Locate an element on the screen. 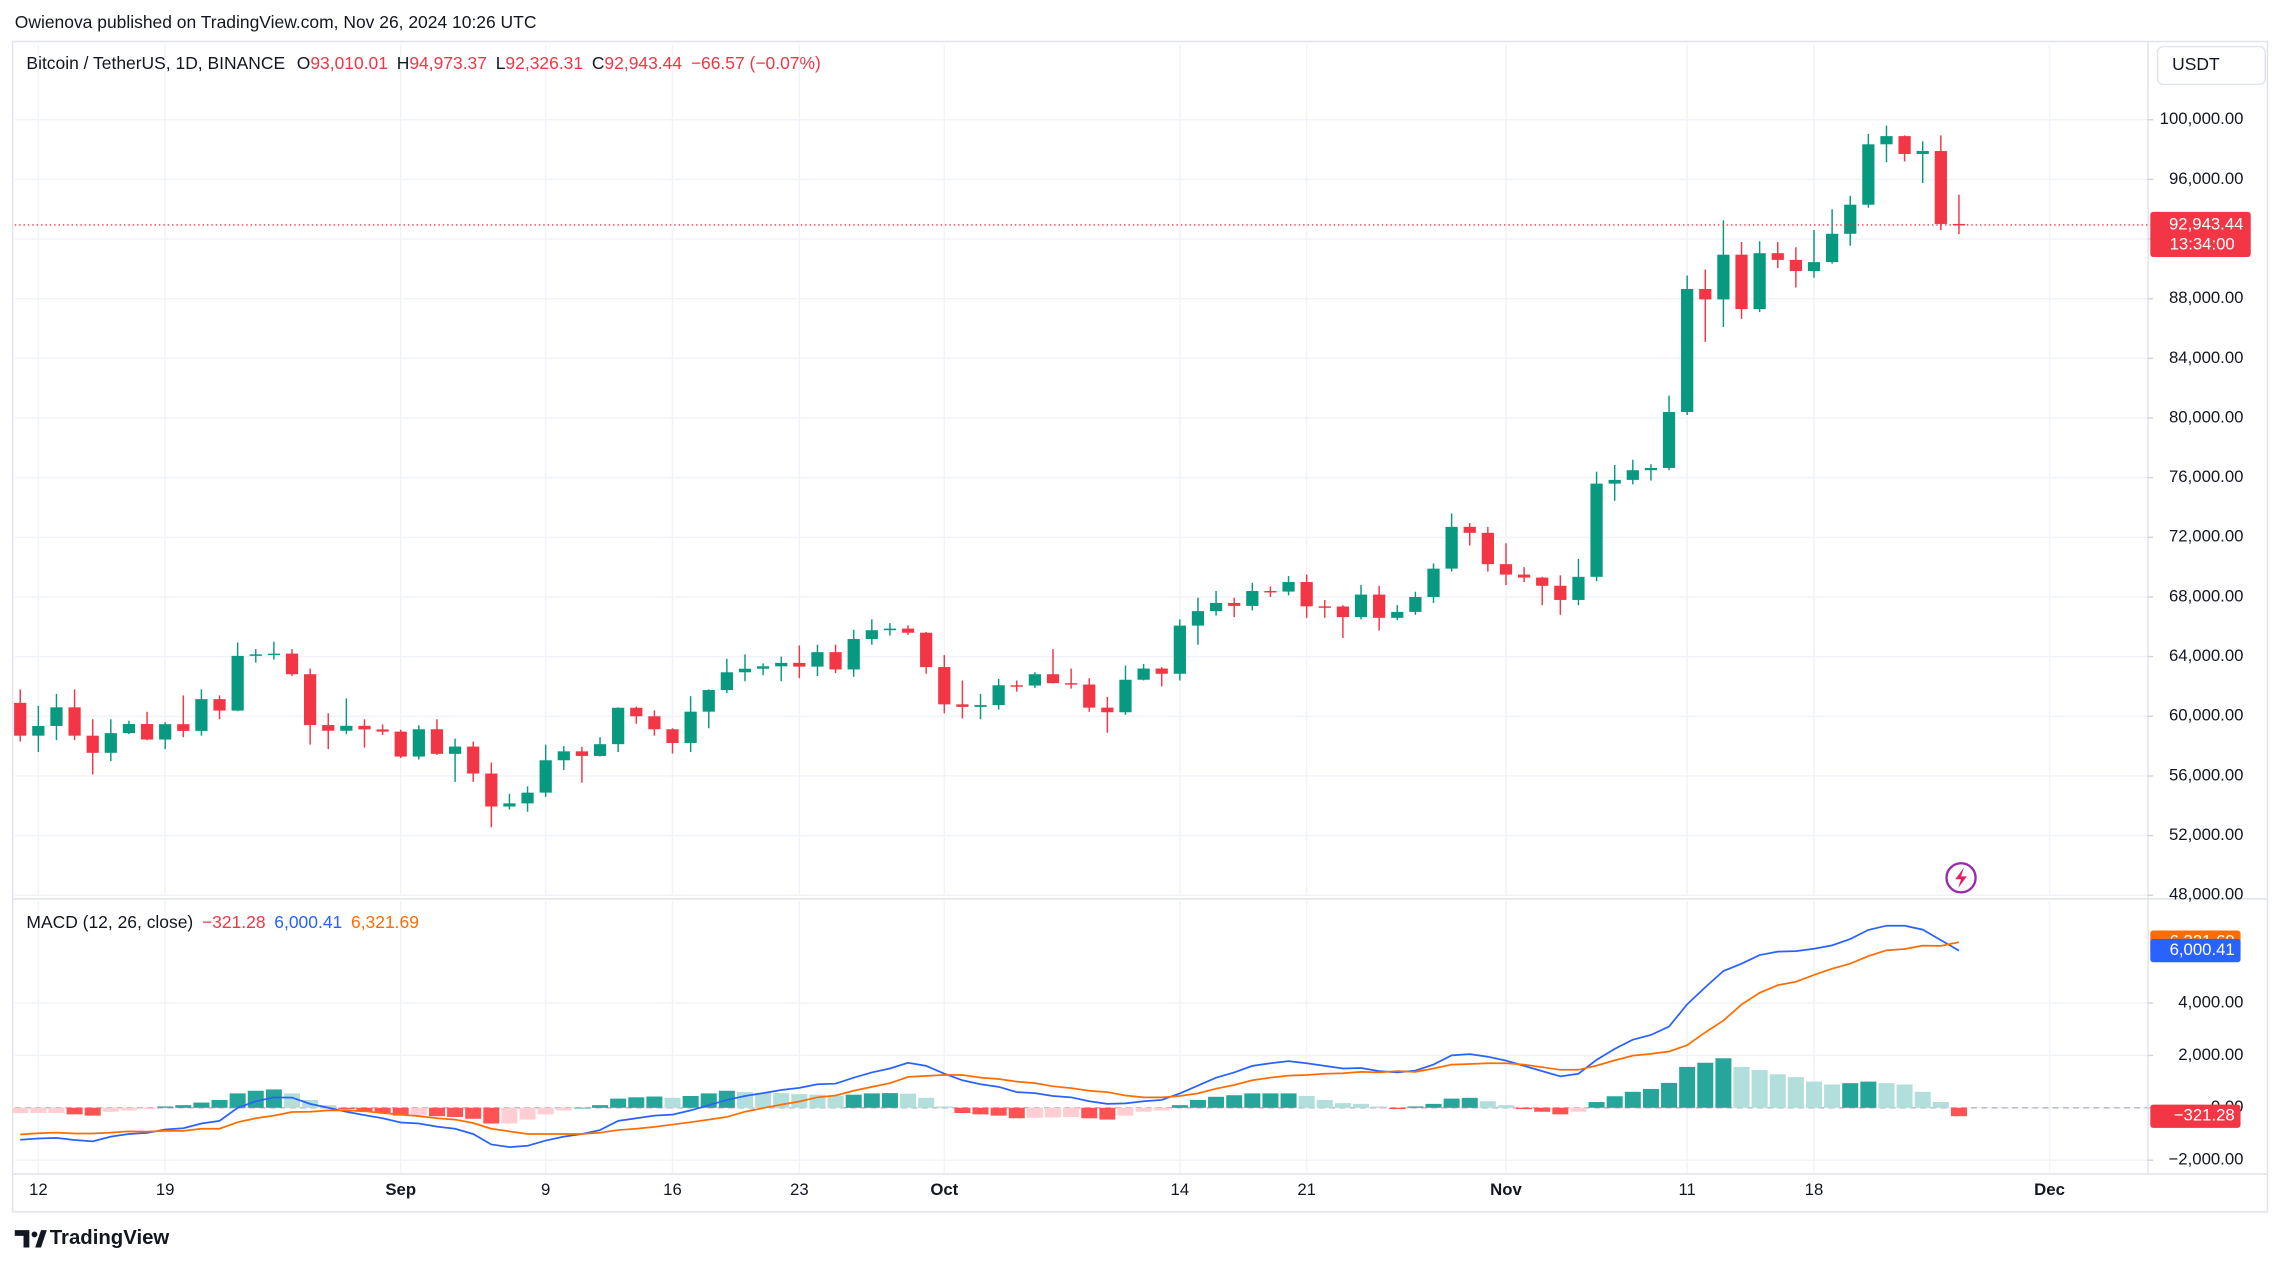  y-tick-label: 48,000.00 is located at coordinates (2206, 894).